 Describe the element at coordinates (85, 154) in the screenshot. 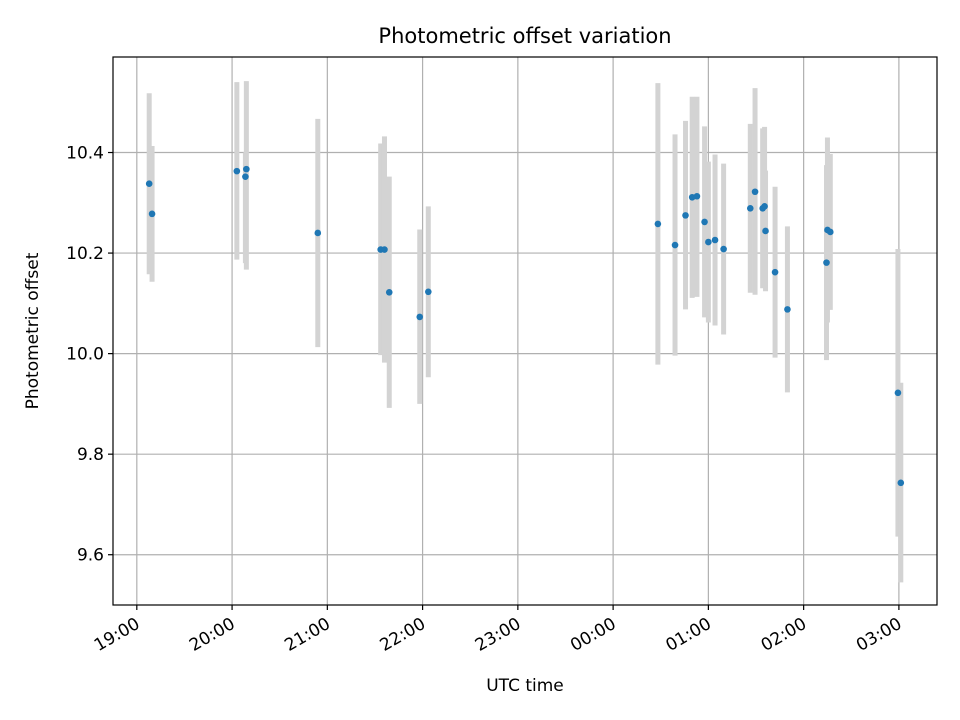

I see `y-tick-label: 10.4` at that location.